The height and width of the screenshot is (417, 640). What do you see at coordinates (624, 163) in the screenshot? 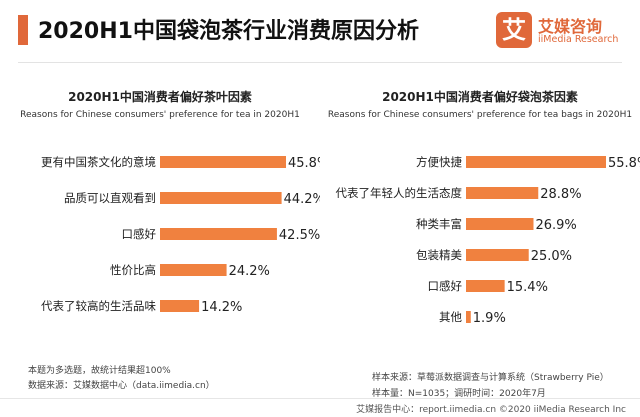
I see `value-label: 55.8%` at bounding box center [624, 163].